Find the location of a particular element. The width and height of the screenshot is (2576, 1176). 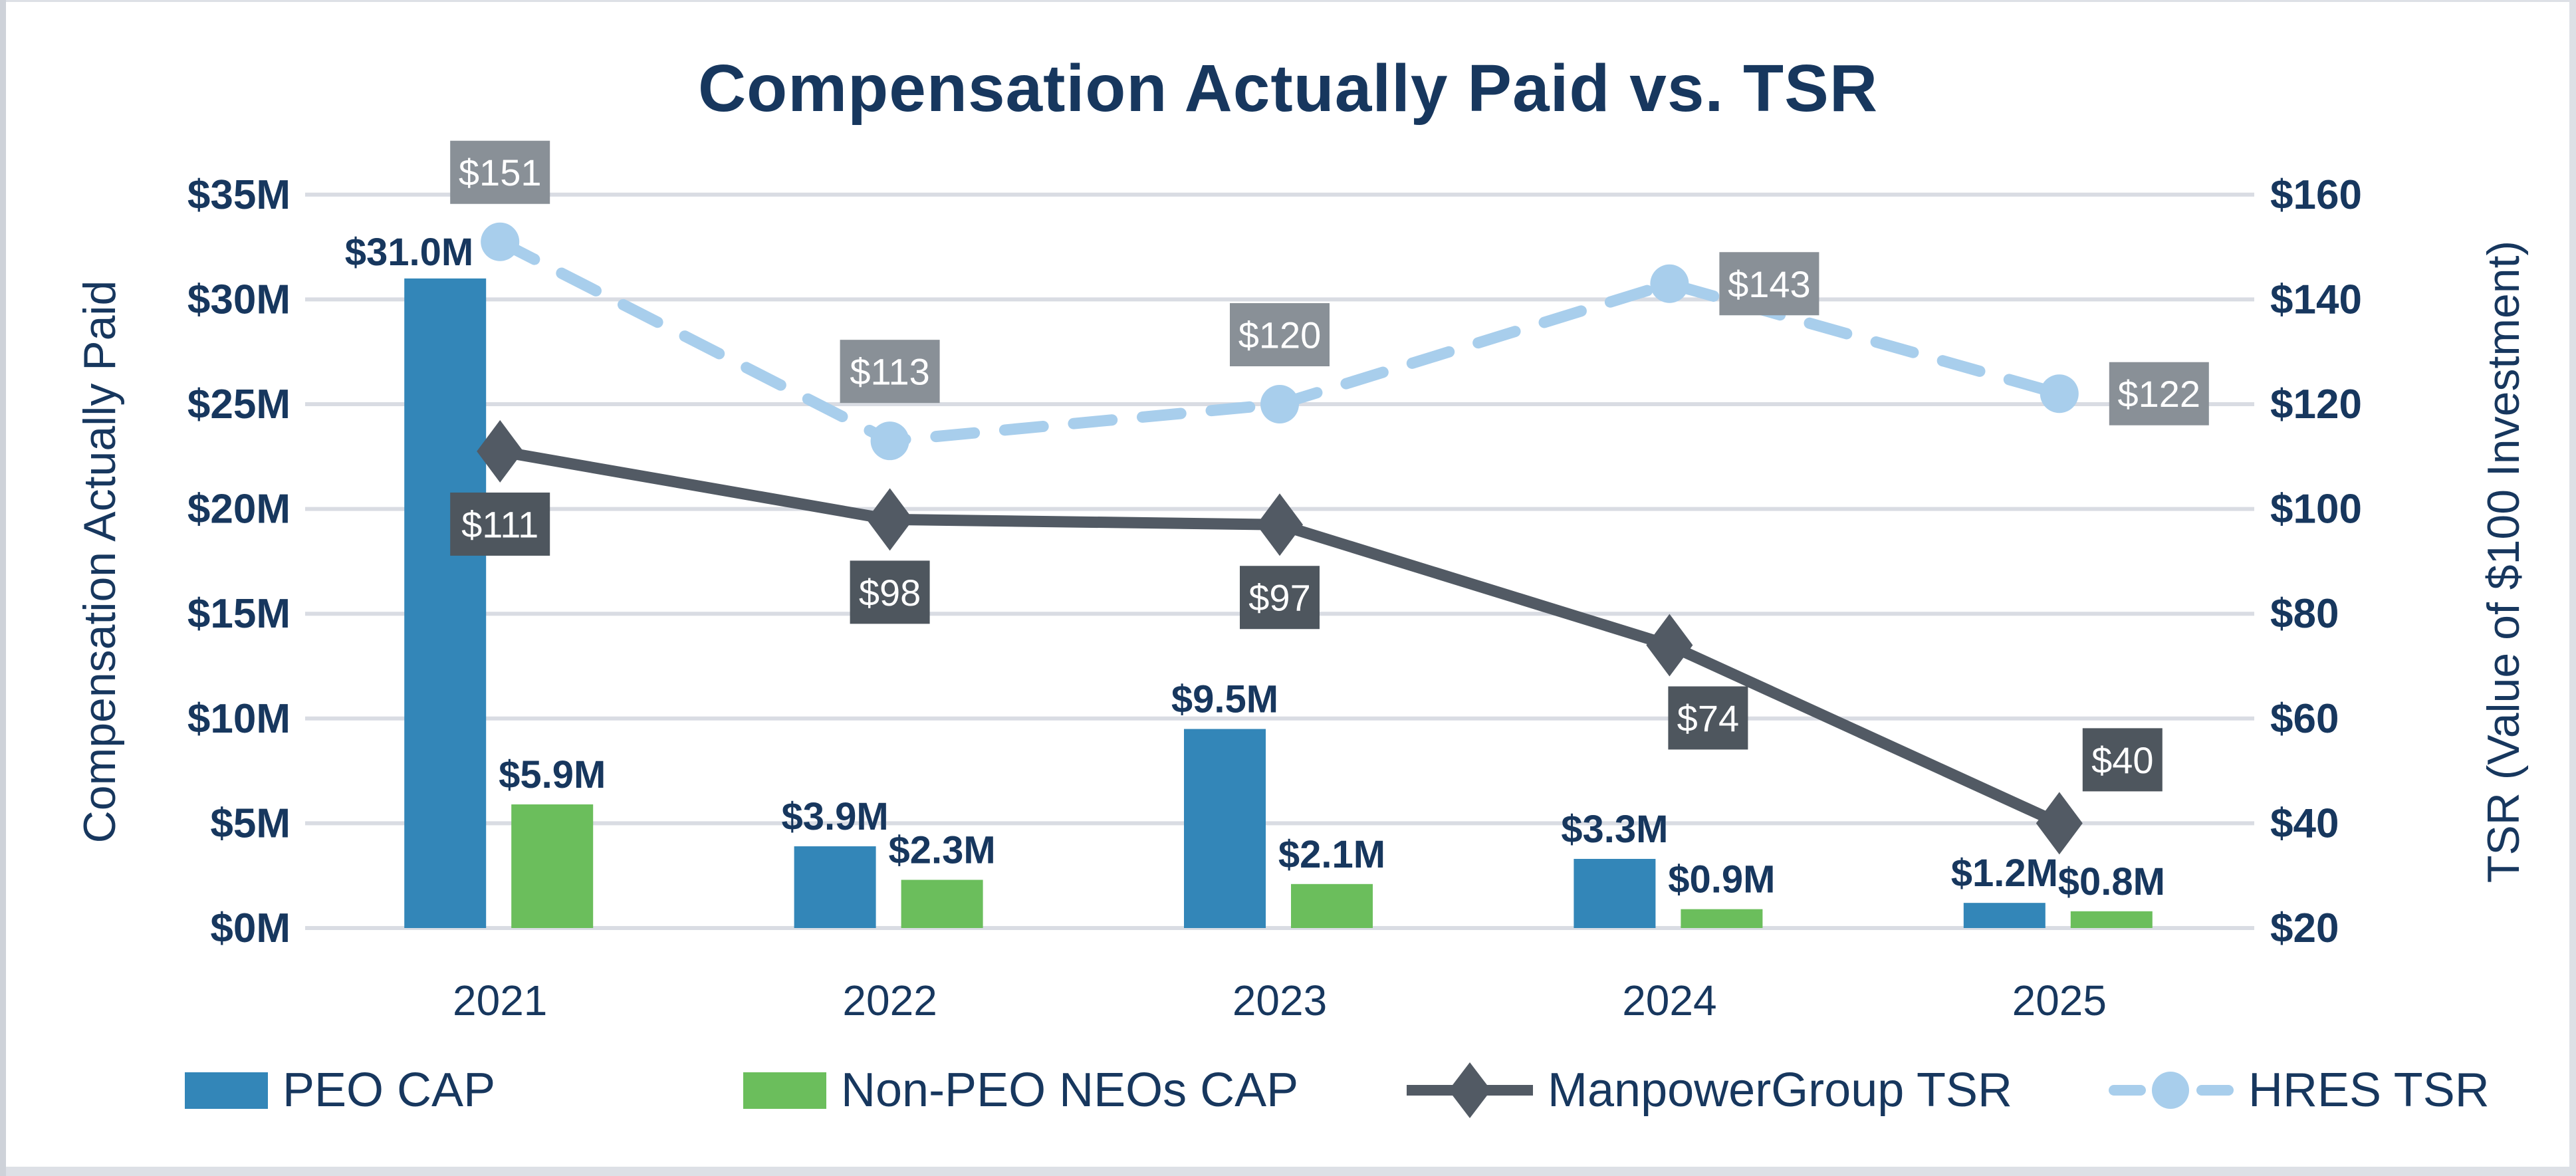

legend-item-peo-cap: PEO CAP is located at coordinates (340, 1090).